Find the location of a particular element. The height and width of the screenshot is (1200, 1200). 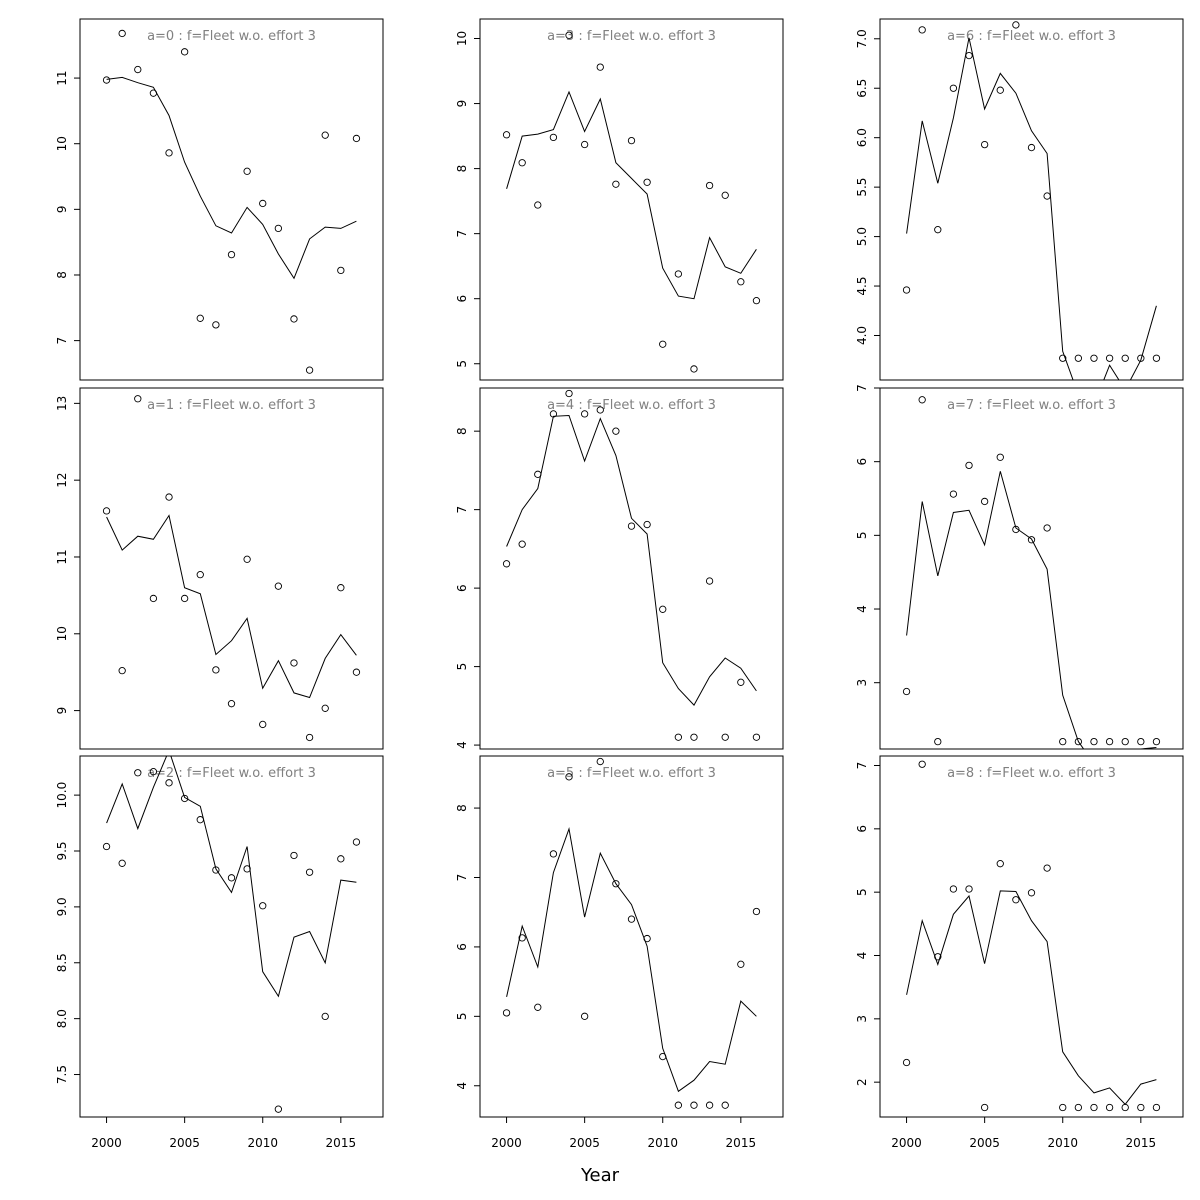

y-tick-label: 7.5 is located at coordinates (62, 1074).